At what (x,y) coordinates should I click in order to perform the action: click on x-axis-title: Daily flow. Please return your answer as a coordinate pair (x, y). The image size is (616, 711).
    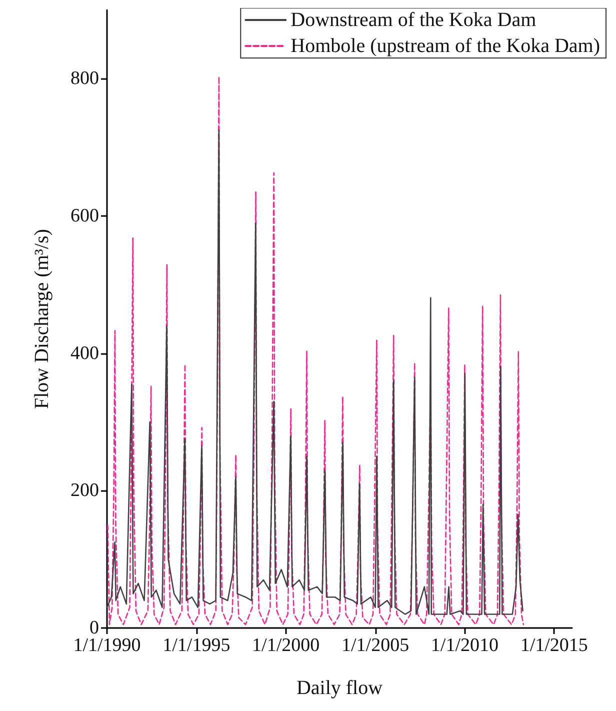
    Looking at the image, I should click on (340, 688).